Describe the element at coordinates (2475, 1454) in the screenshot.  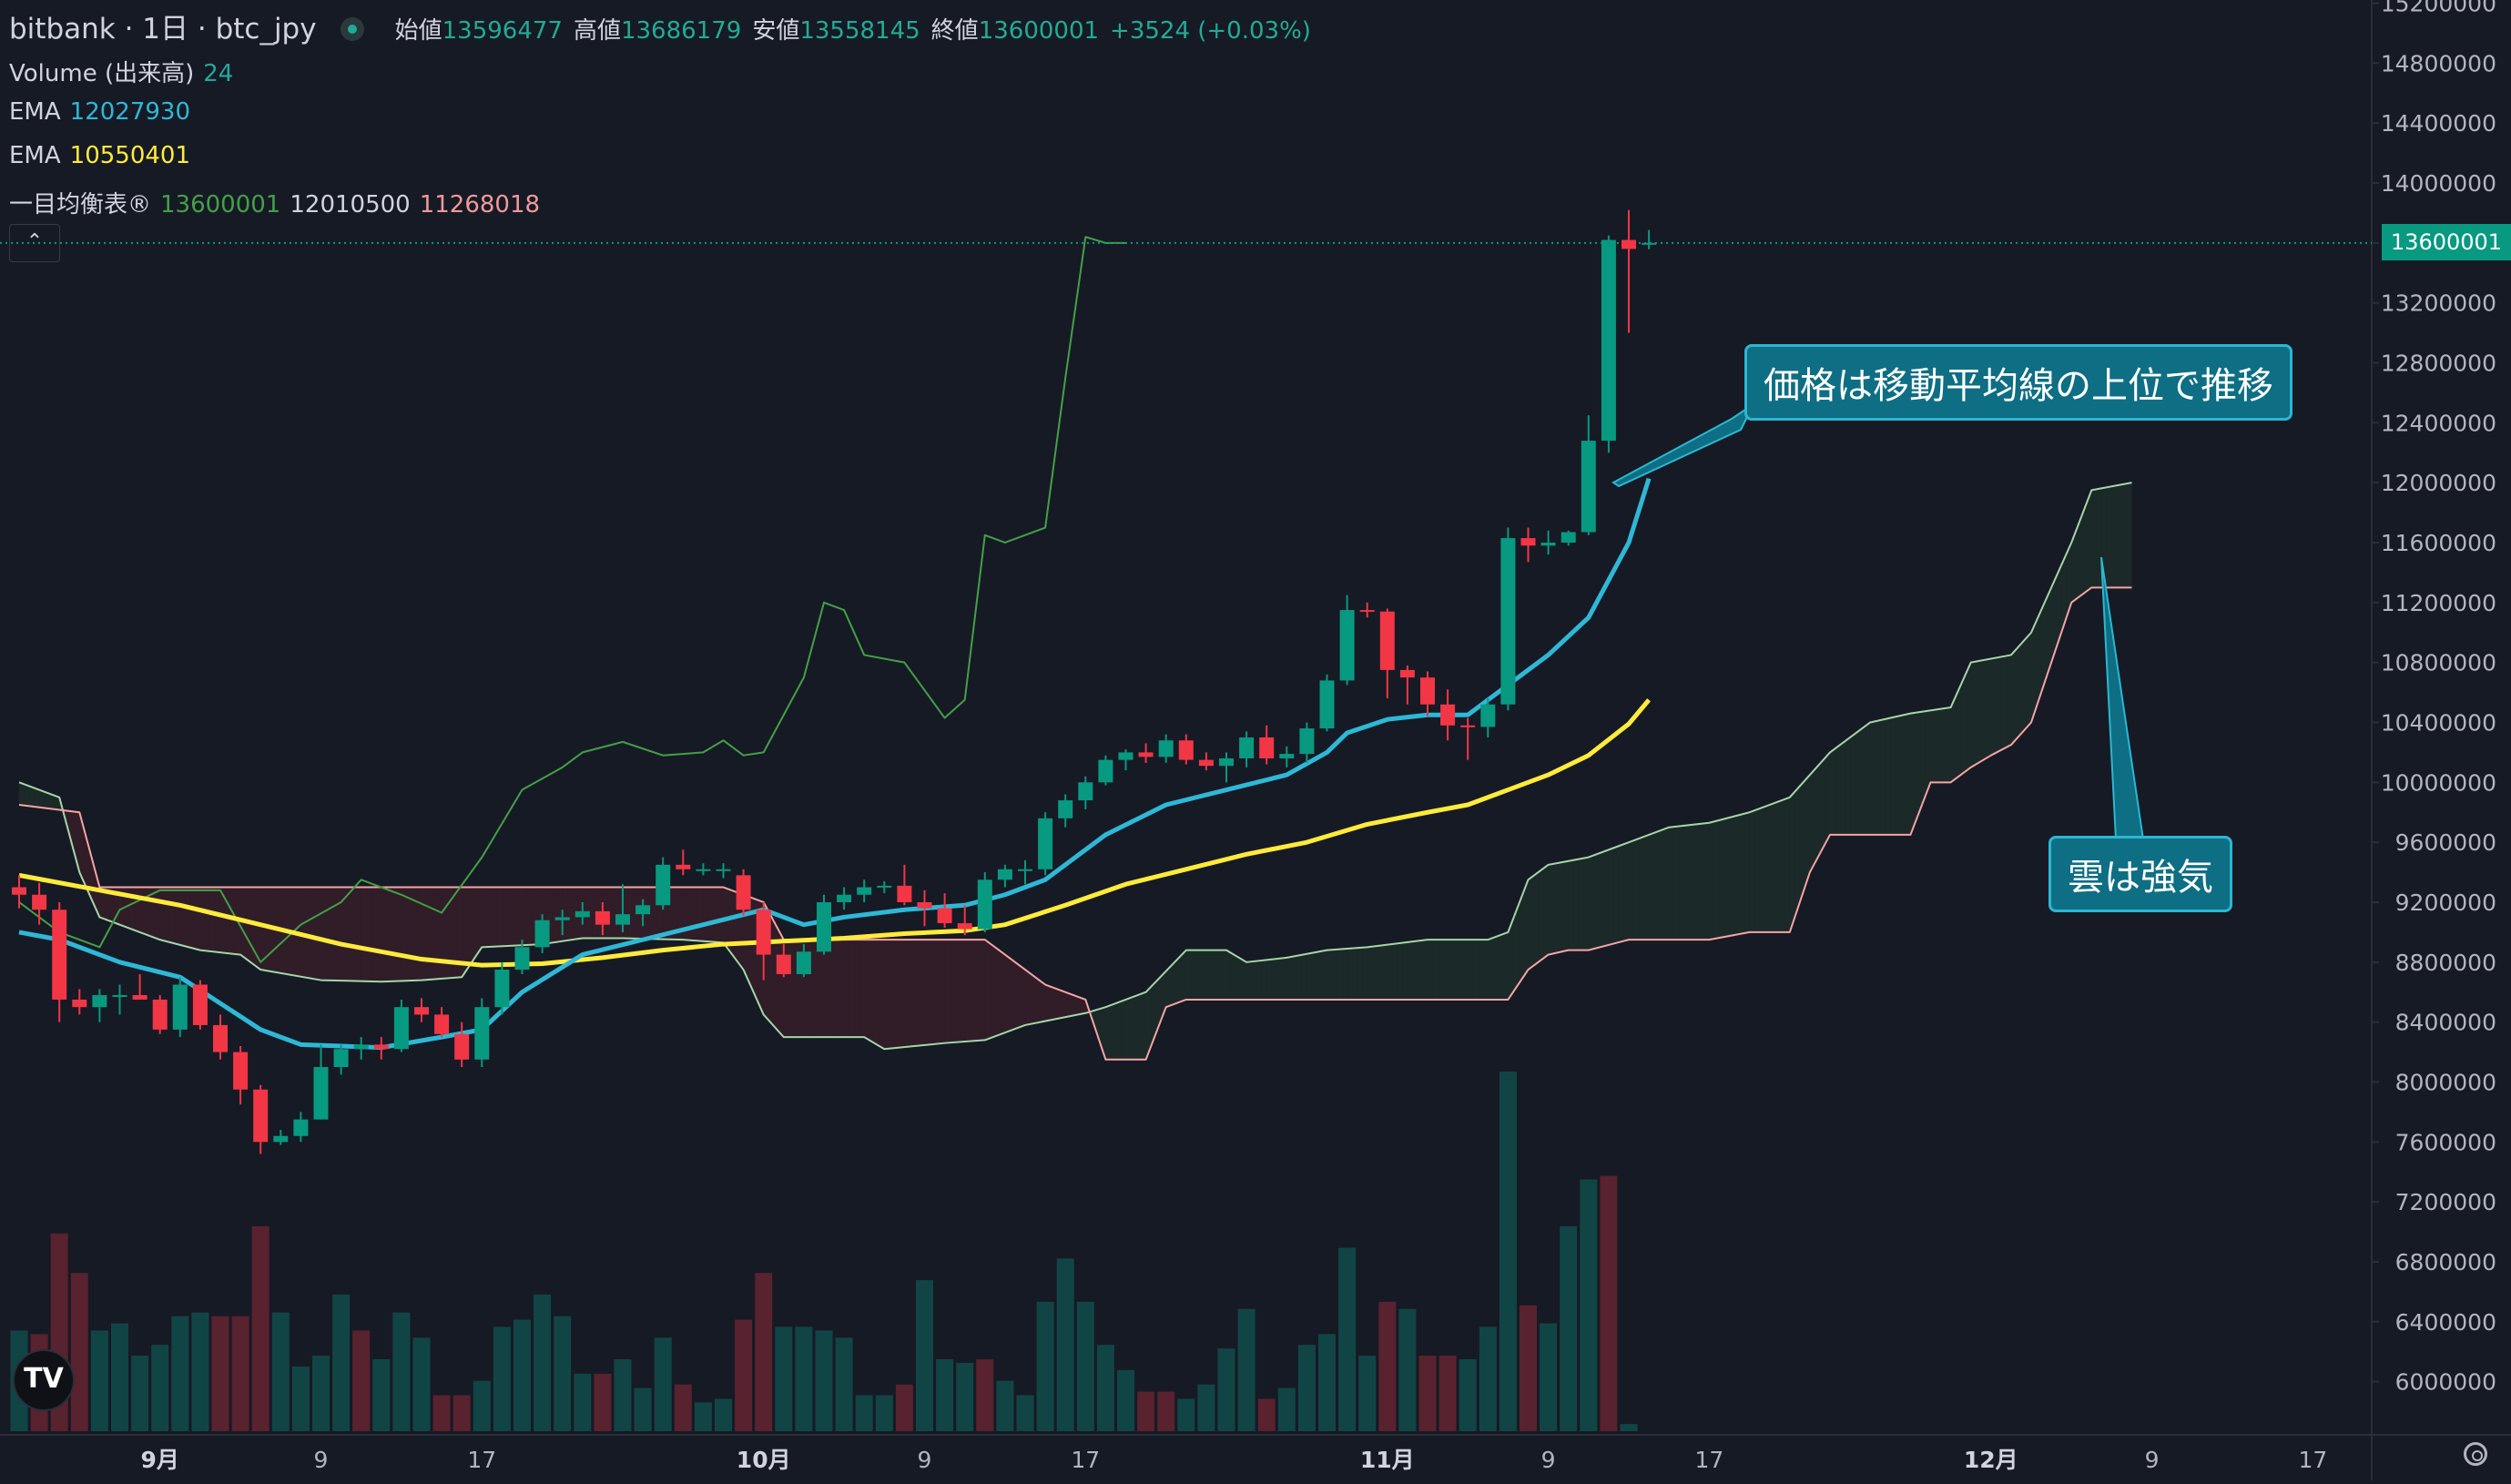
I see `settings-icon` at that location.